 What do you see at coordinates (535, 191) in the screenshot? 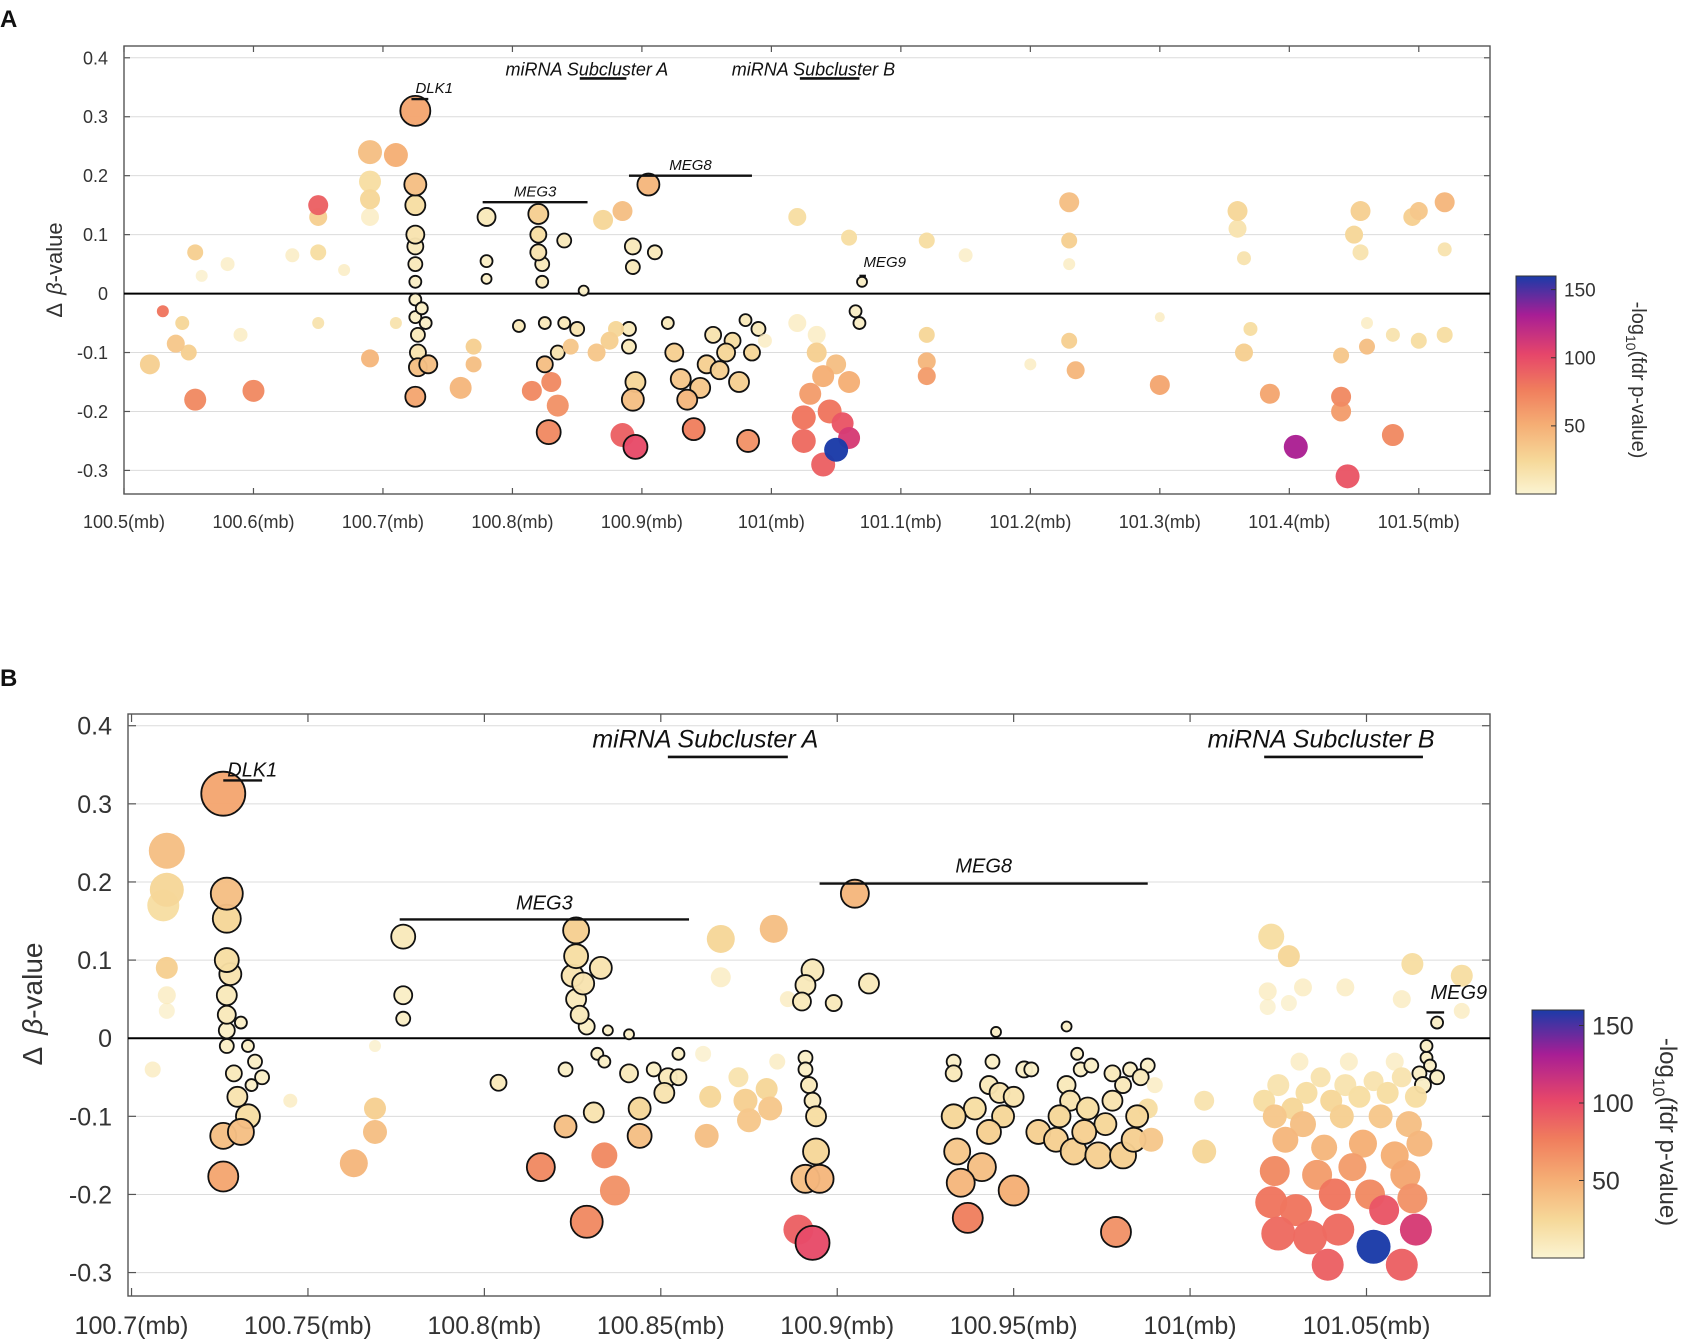
I see `gene-label: MEG3` at bounding box center [535, 191].